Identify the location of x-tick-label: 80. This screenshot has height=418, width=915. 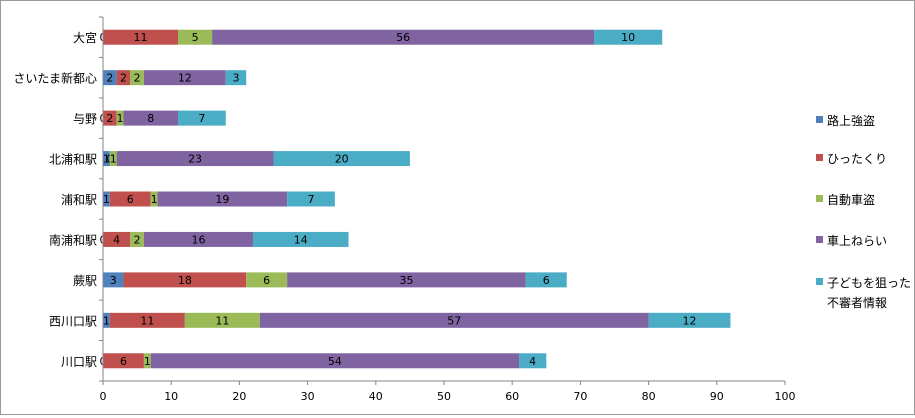
(649, 396).